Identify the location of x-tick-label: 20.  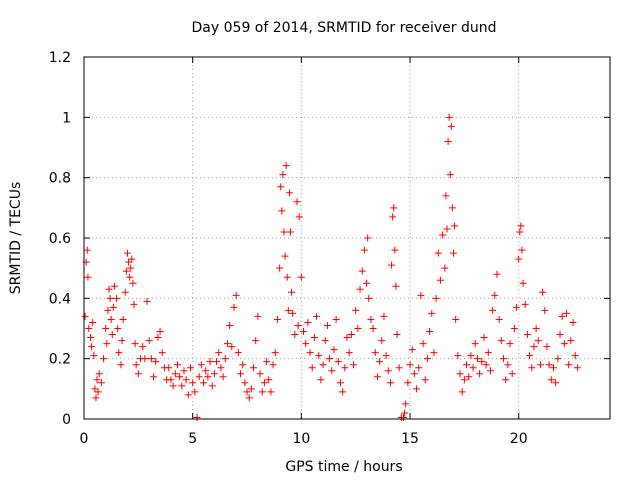
(519, 439).